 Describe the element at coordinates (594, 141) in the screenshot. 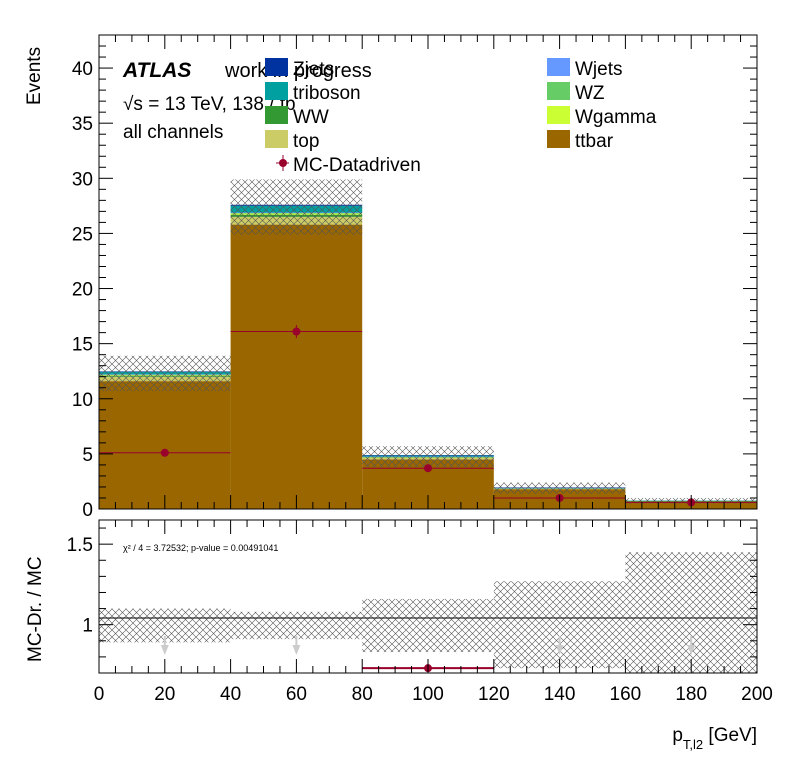

I see `legend-label-ttbar: ttbar` at that location.